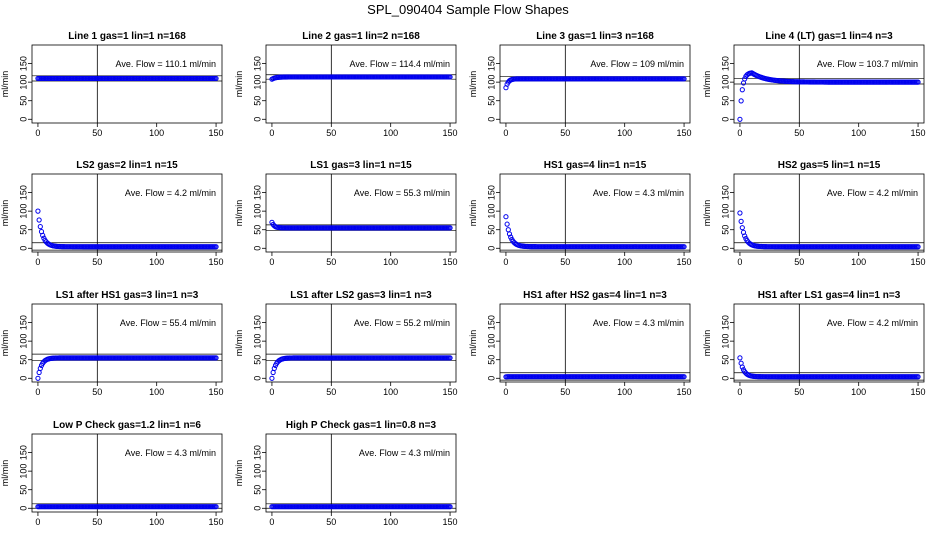 This screenshot has width=936, height=540. What do you see at coordinates (829, 165) in the screenshot?
I see `panel-title: HS2 gas=5 lin=1 n=15` at bounding box center [829, 165].